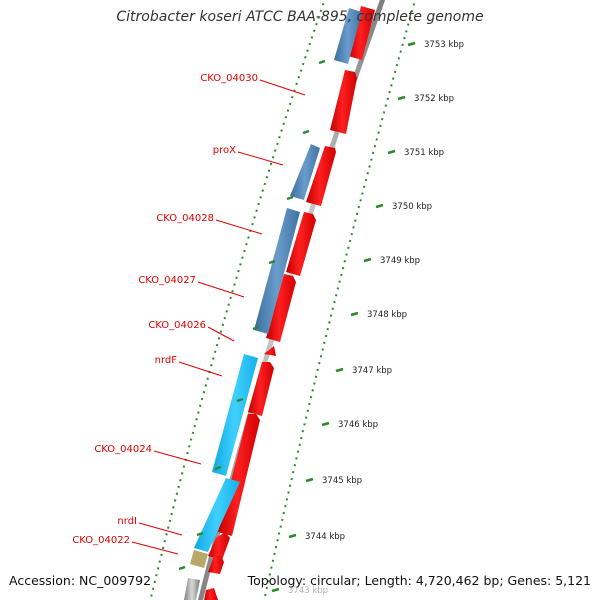  I want to click on kbp-tick-label: 3749 kbp, so click(400, 261).